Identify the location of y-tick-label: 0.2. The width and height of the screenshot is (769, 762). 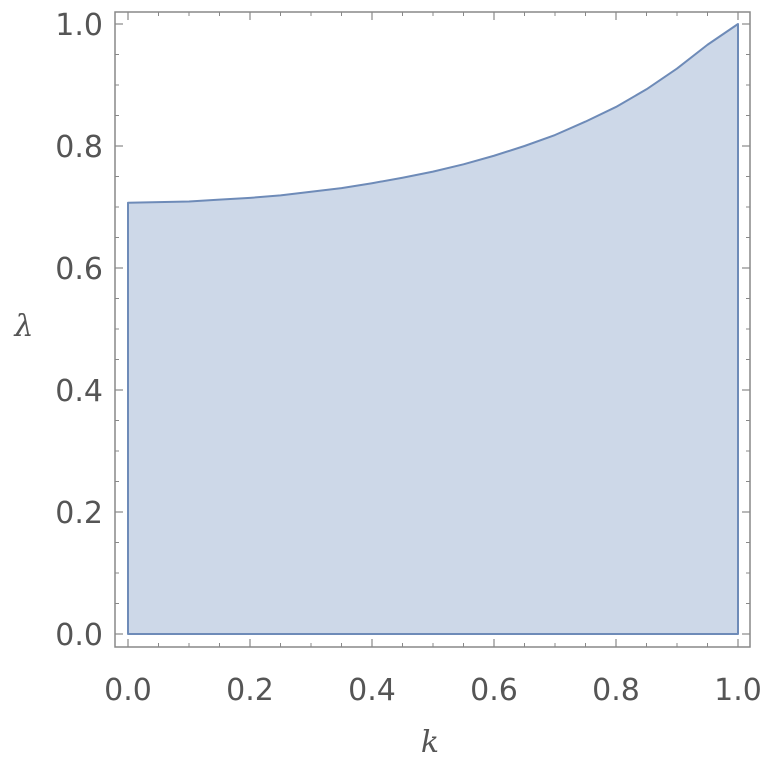
(79, 513).